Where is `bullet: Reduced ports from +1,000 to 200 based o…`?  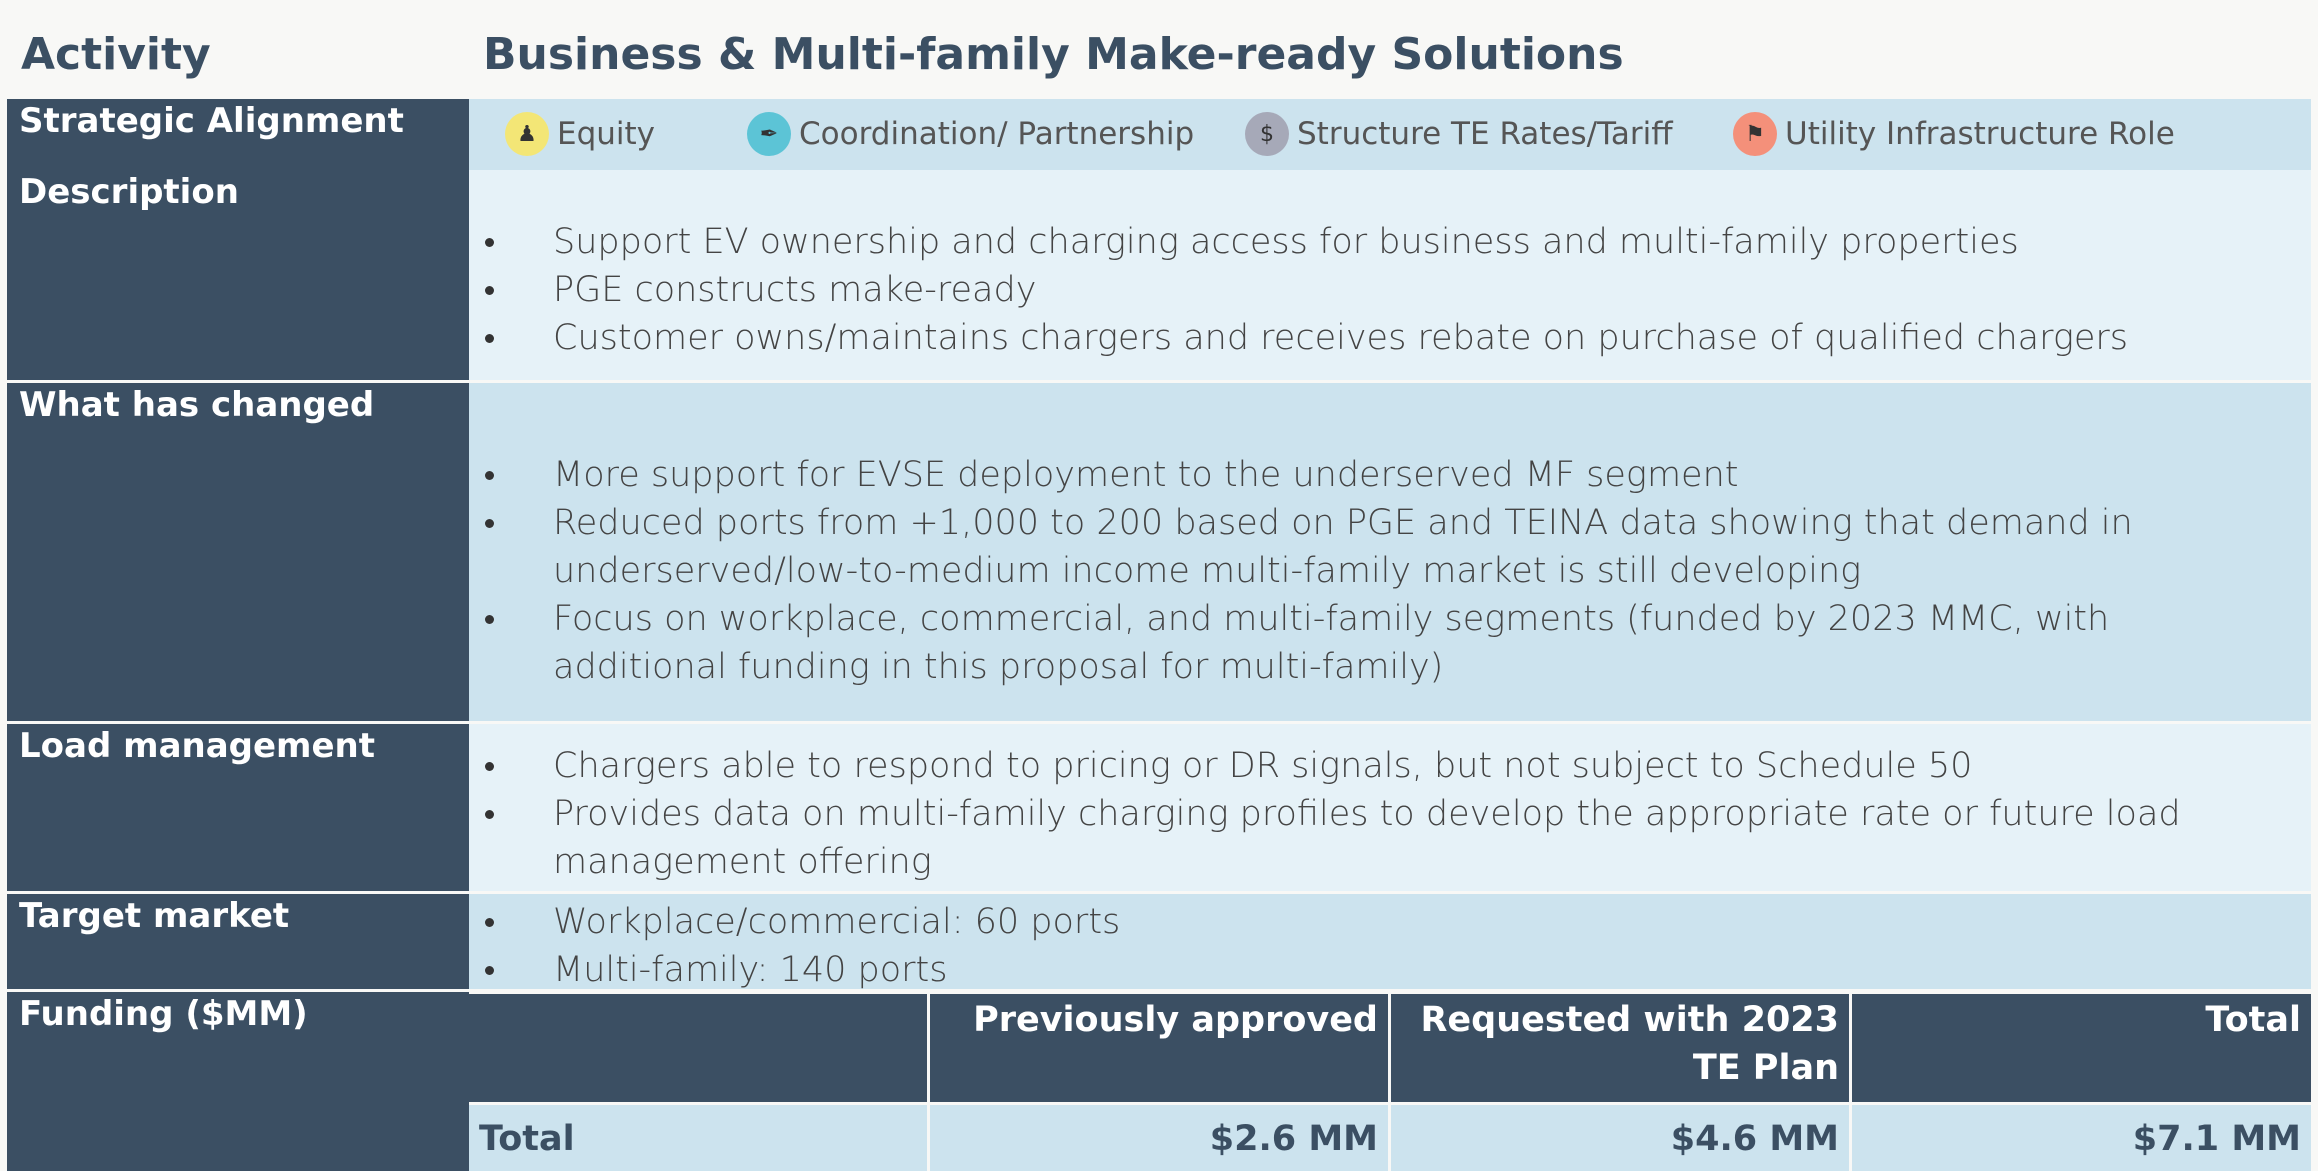 bullet: Reduced ports from +1,000 to 200 based o… is located at coordinates (1380, 547).